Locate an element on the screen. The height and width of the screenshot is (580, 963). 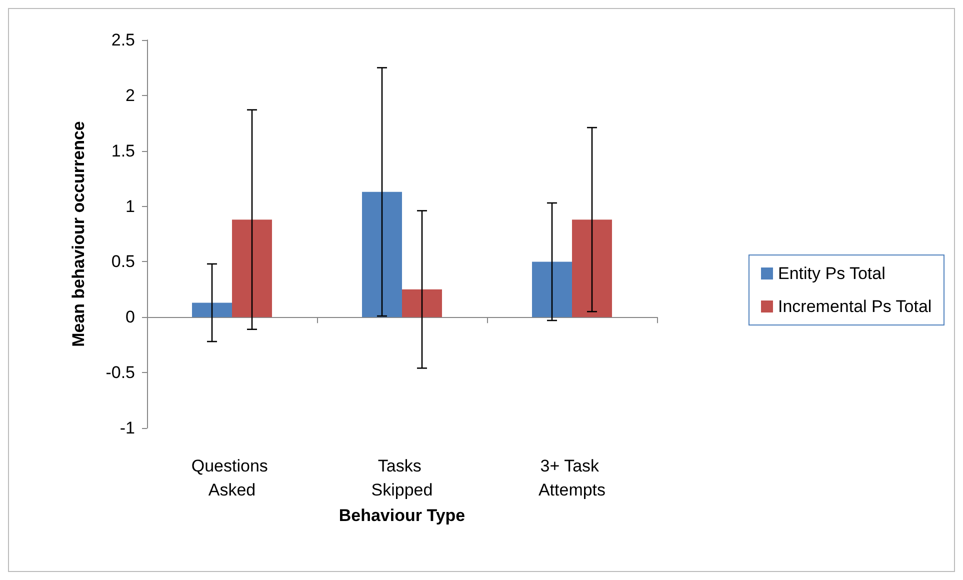
y-tick-label: -0.5 is located at coordinates (120, 372).